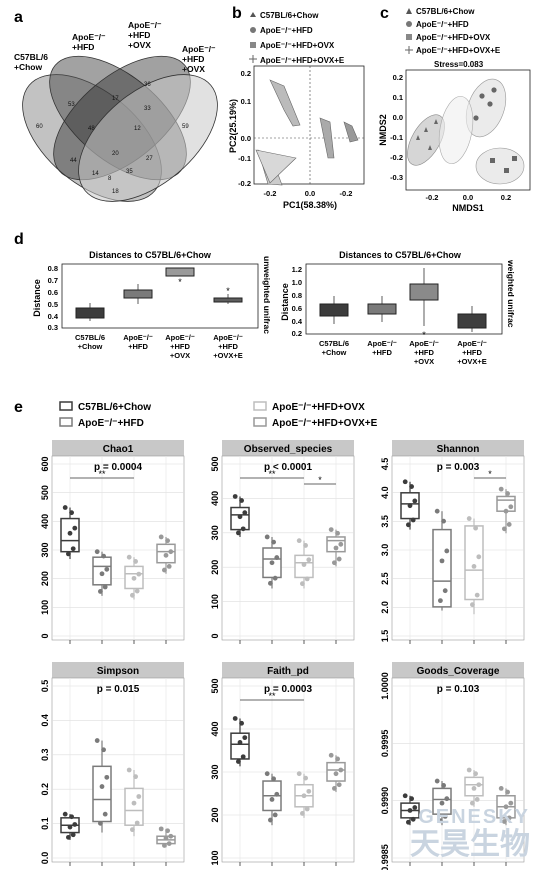  Describe the element at coordinates (320, 480) in the screenshot. I see `sig-star: *` at that location.